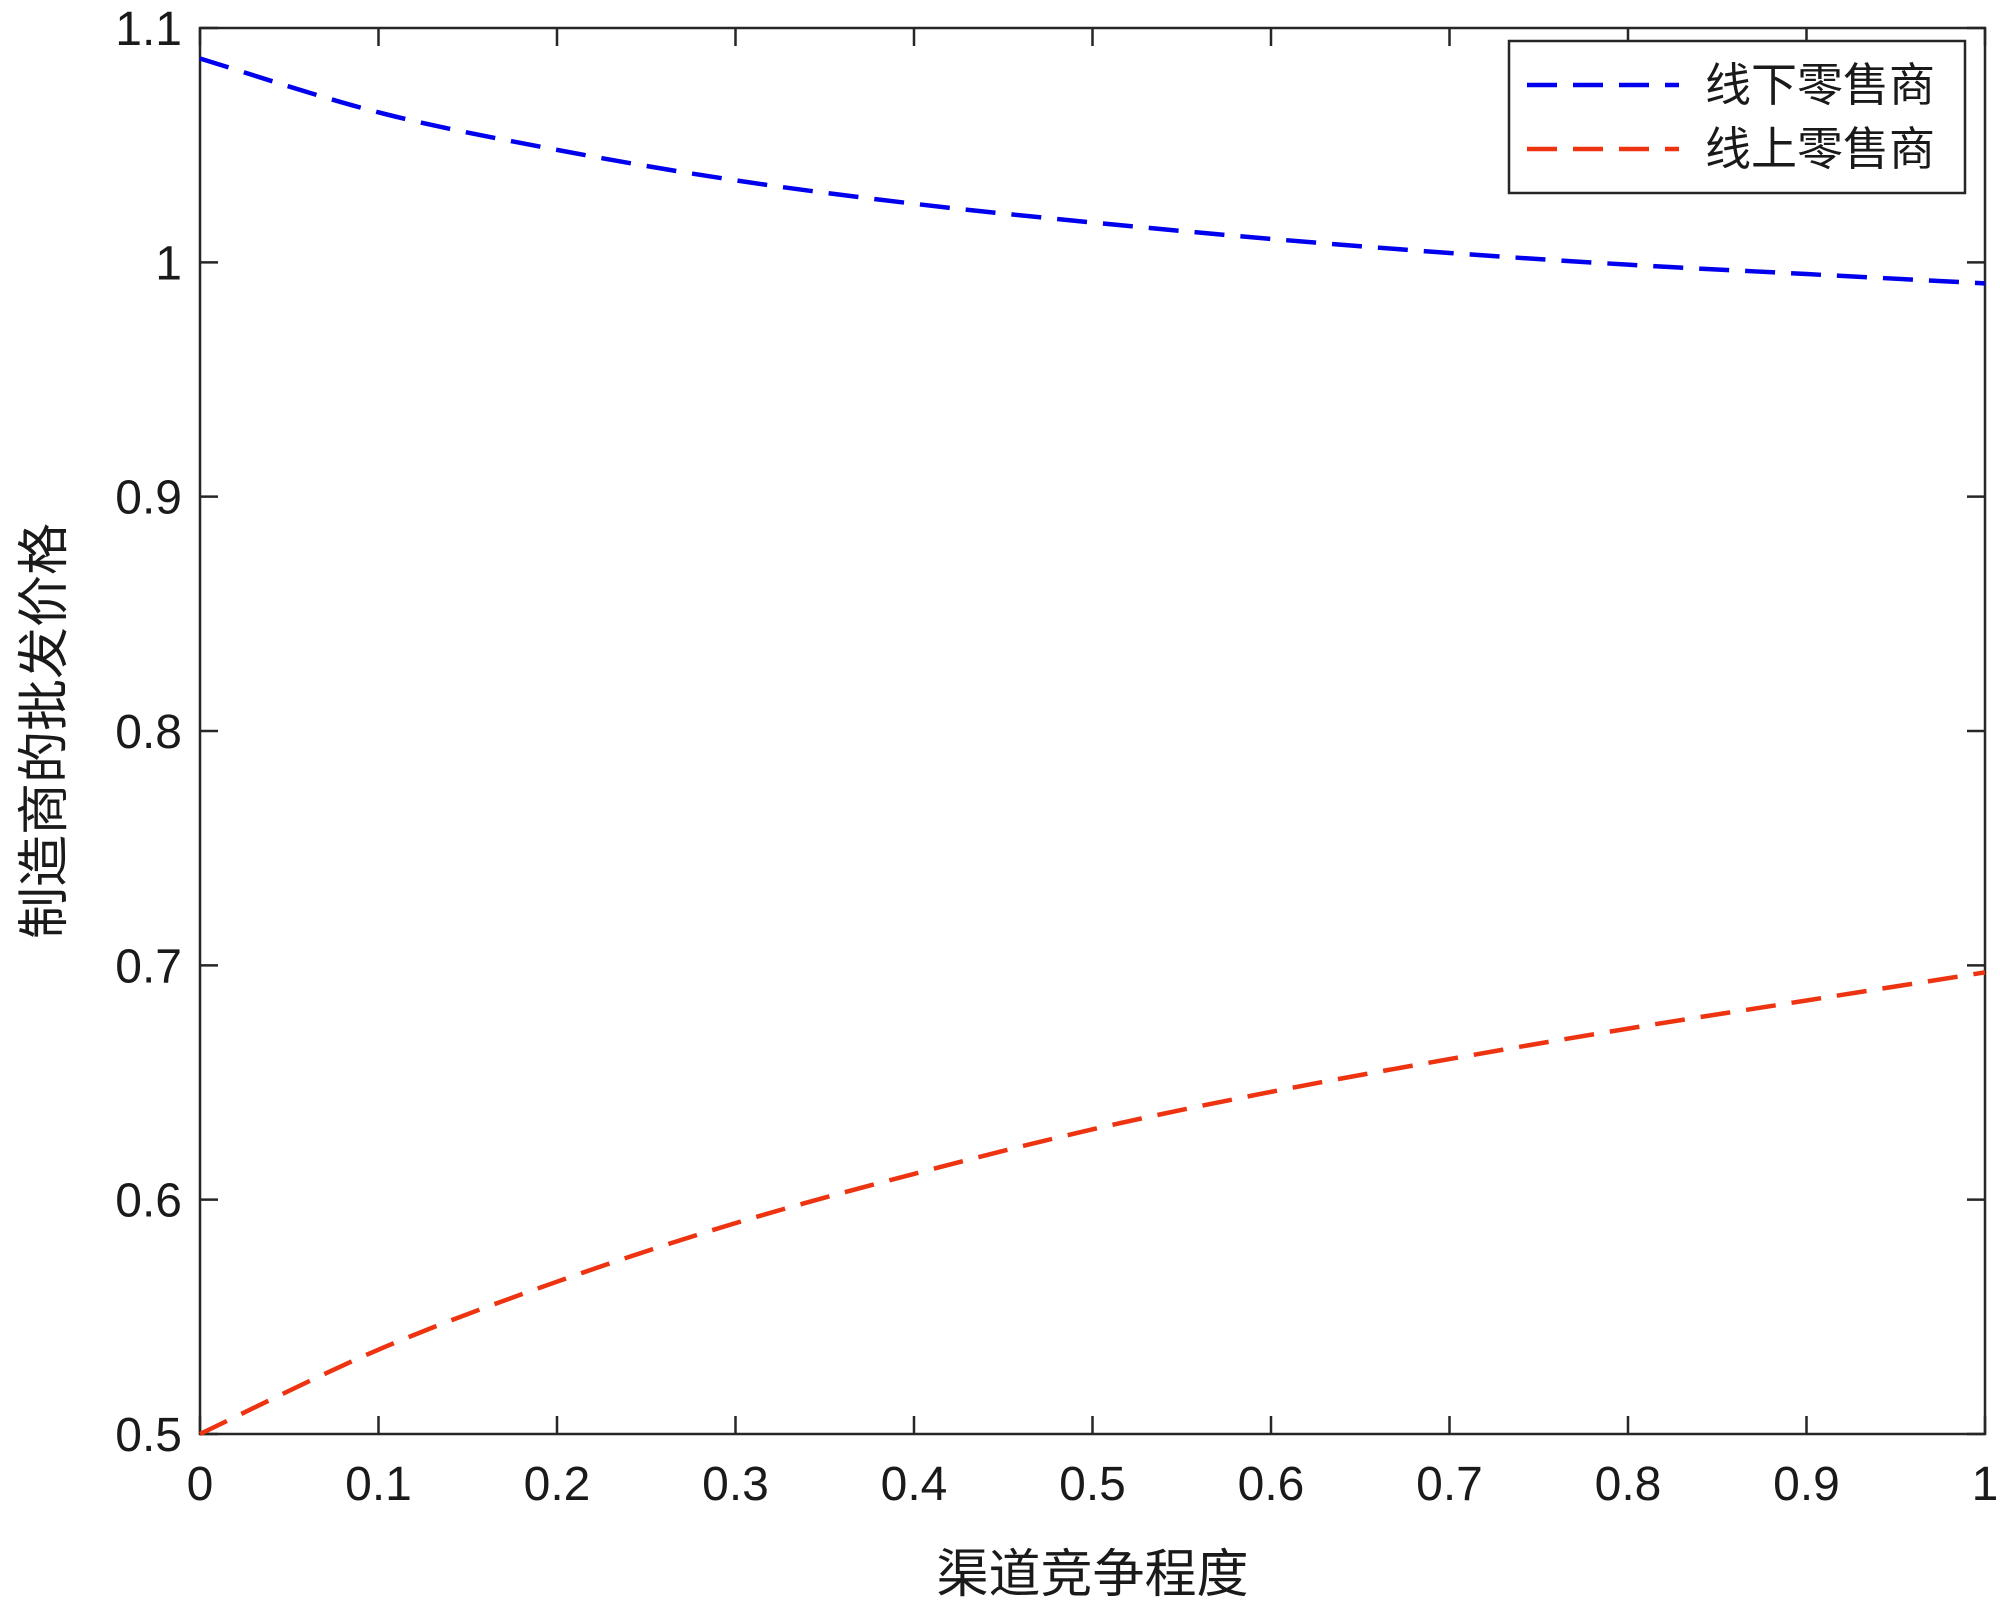  What do you see at coordinates (168, 263) in the screenshot?
I see `y-tick-label: 1` at bounding box center [168, 263].